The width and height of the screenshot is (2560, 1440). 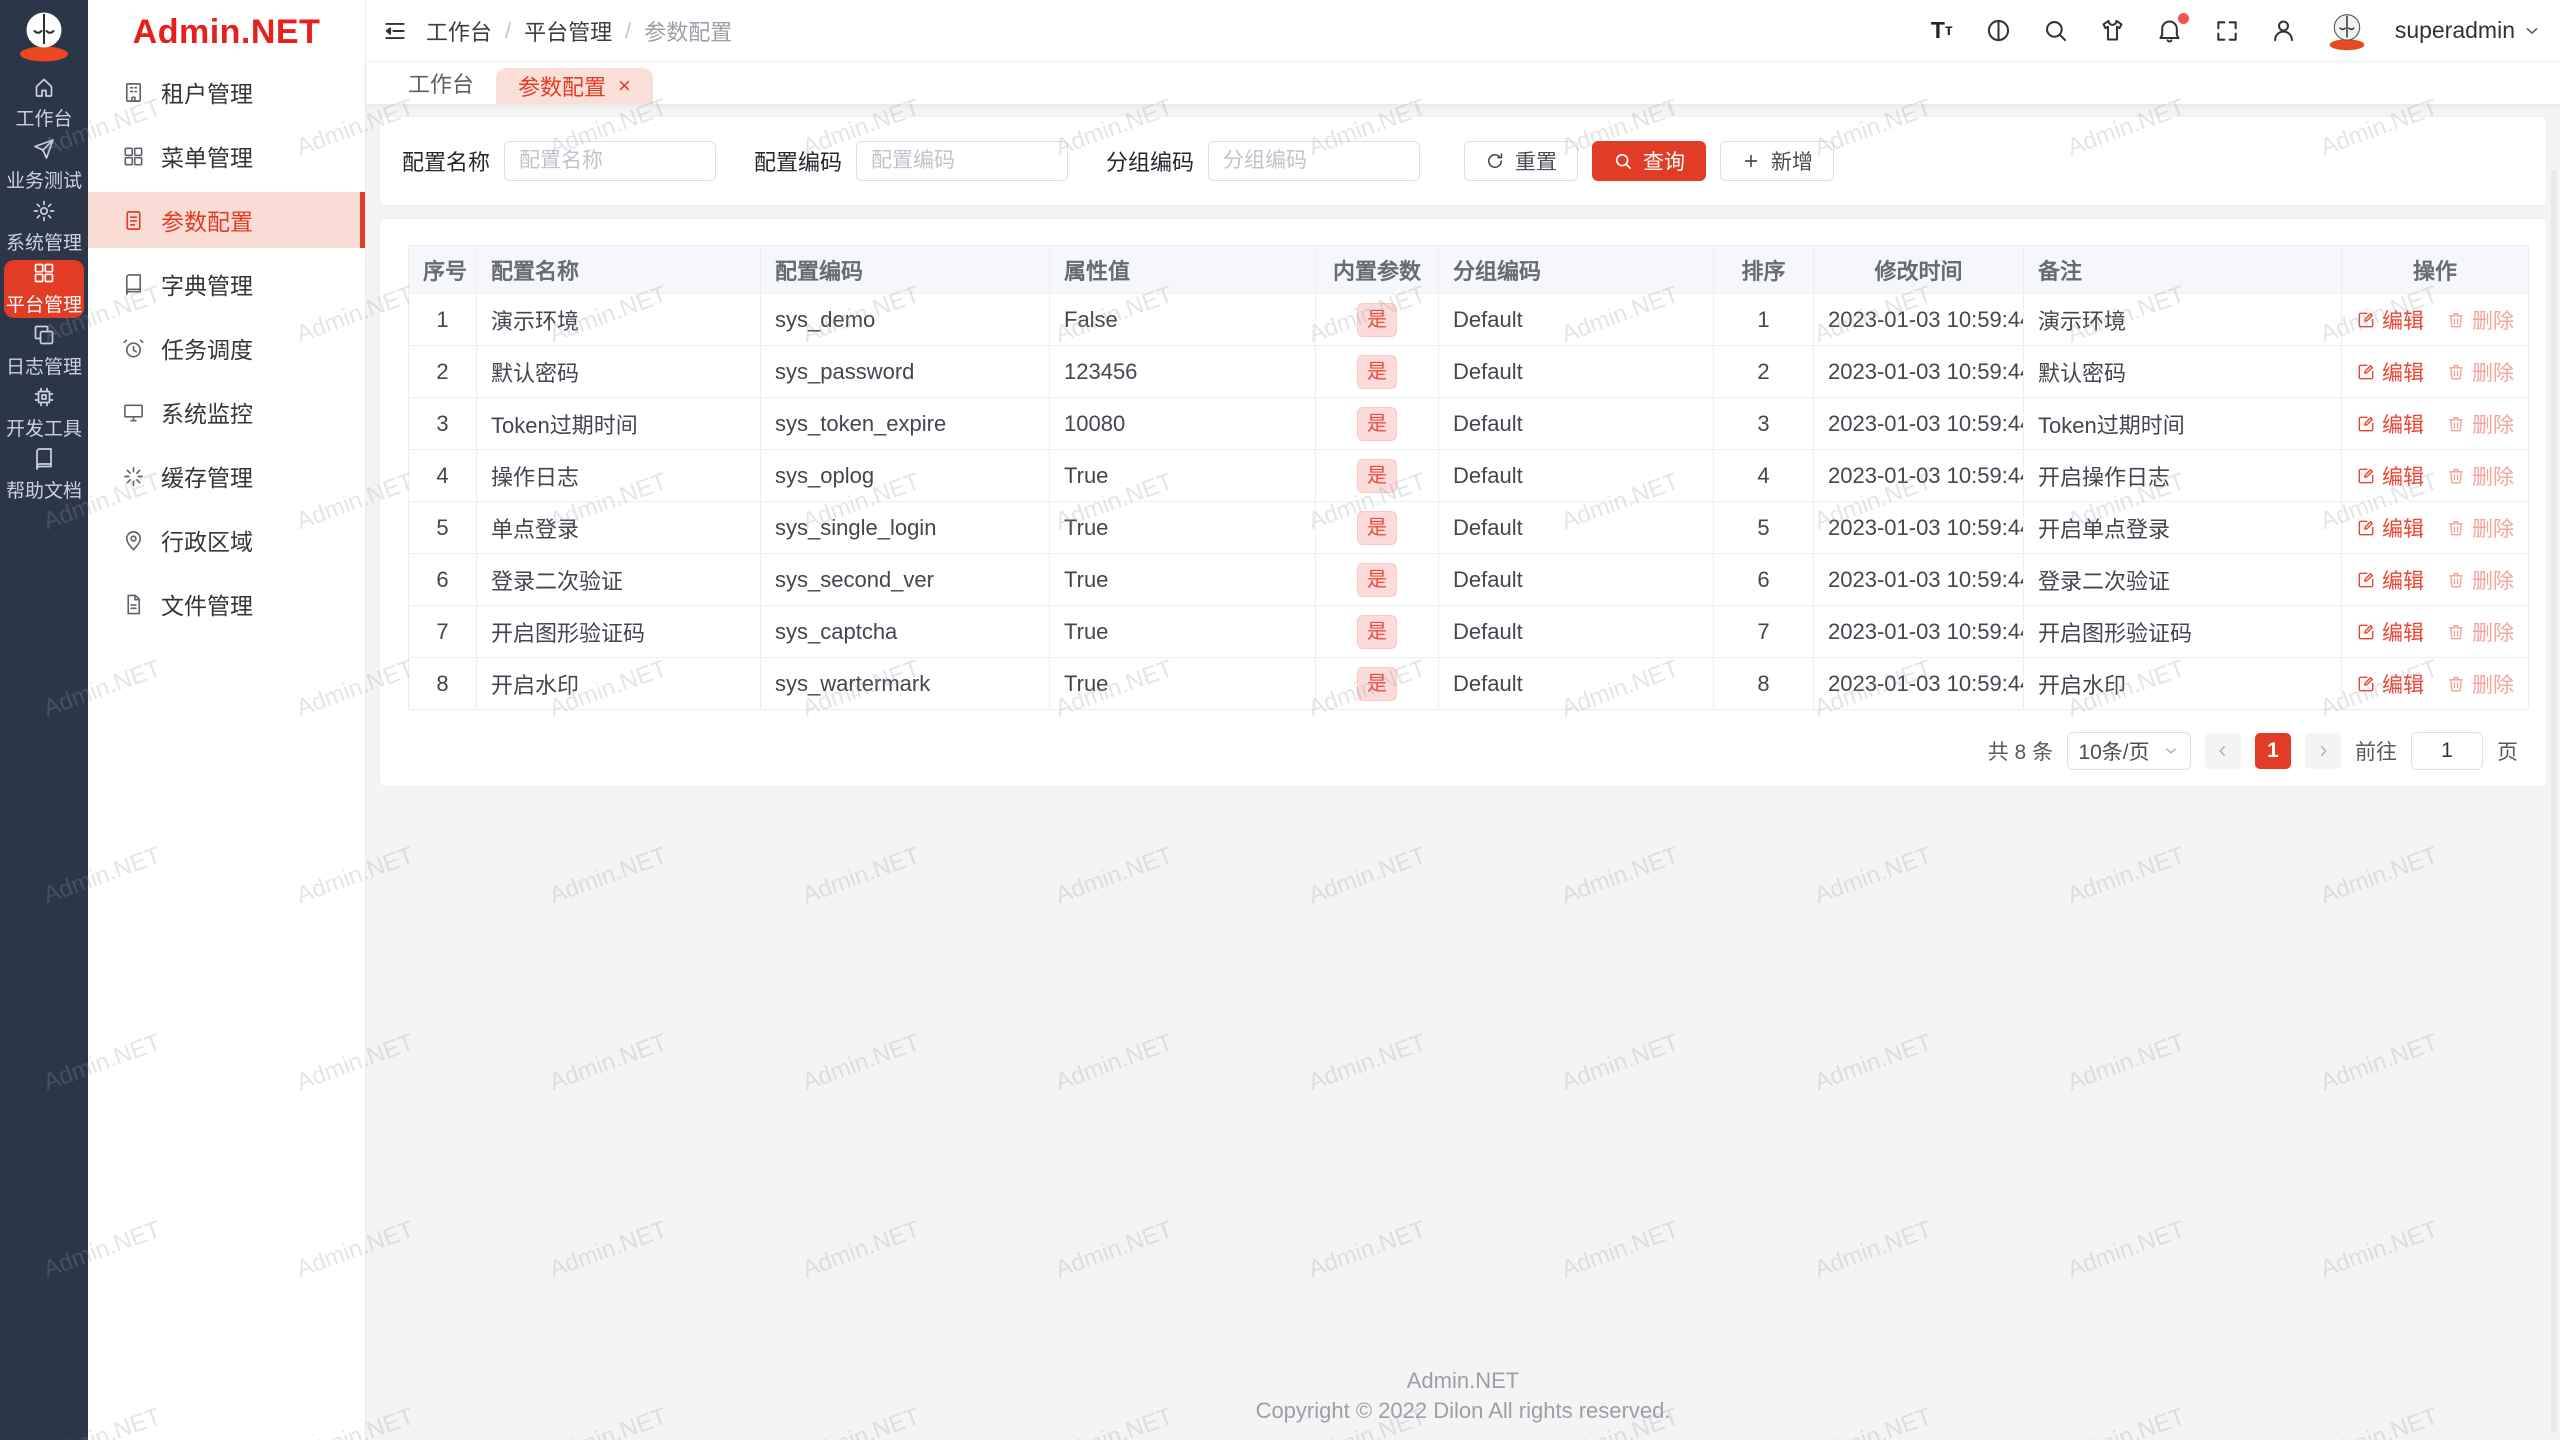 What do you see at coordinates (44, 35) in the screenshot?
I see `app-mascot-logo` at bounding box center [44, 35].